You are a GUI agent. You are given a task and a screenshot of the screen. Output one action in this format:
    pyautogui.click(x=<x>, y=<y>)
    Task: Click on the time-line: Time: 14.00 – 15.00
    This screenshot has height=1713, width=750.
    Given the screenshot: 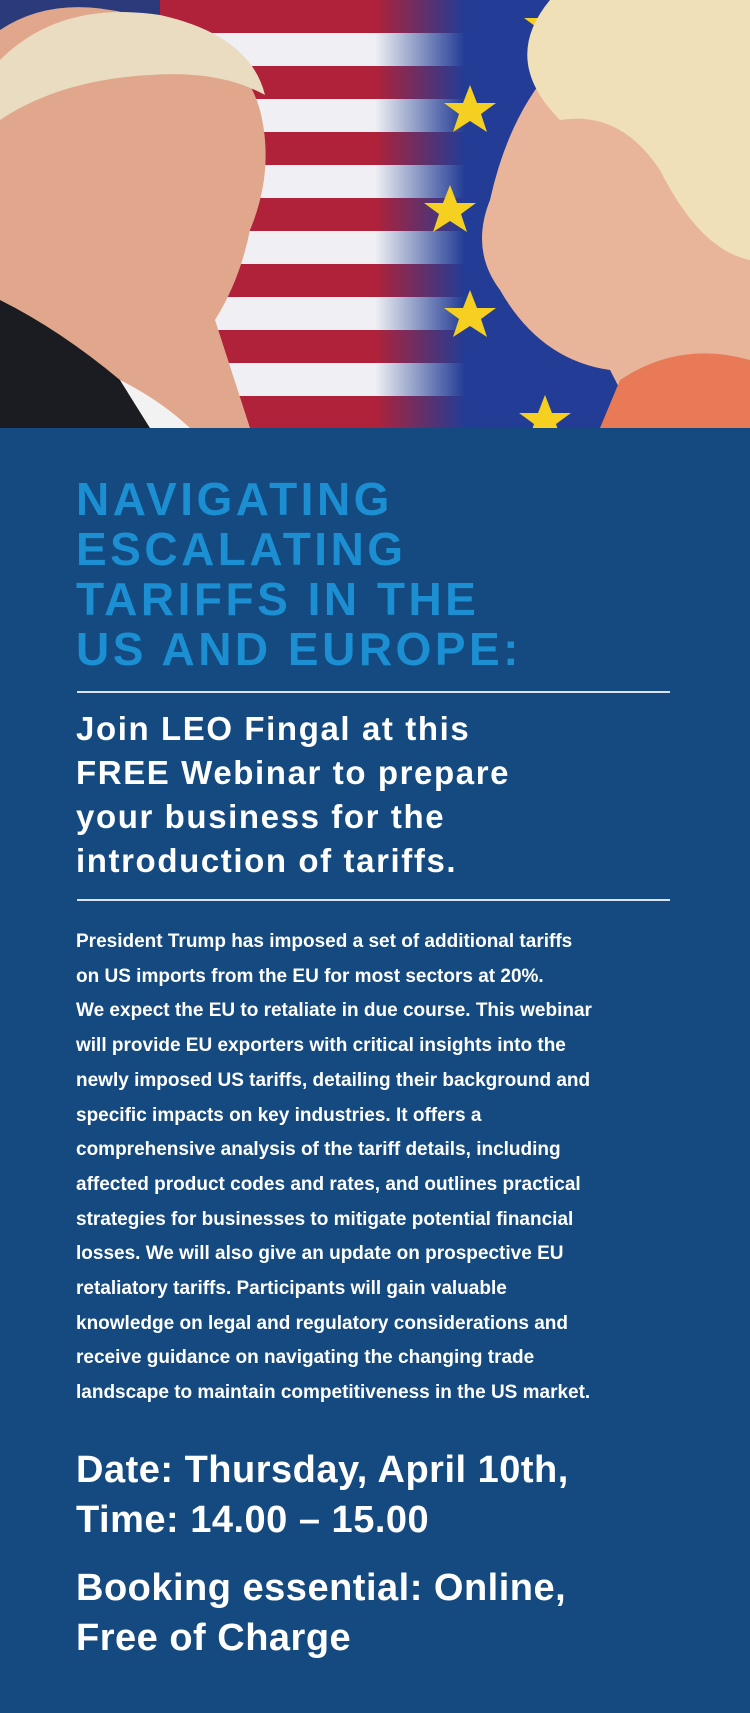 What is the action you would take?
    pyautogui.click(x=253, y=1519)
    